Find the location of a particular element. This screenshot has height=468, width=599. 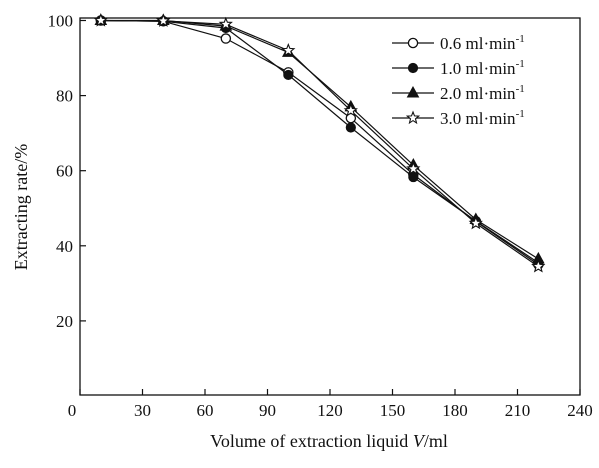

legend-item: 2.0 ml·min-1 is located at coordinates (458, 93).